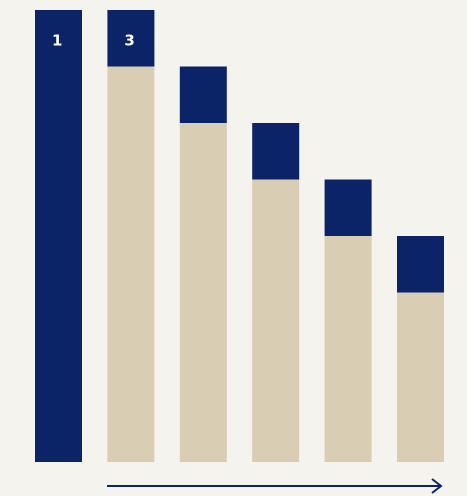 The width and height of the screenshot is (467, 496). What do you see at coordinates (437, 486) in the screenshot?
I see `arrow-head` at bounding box center [437, 486].